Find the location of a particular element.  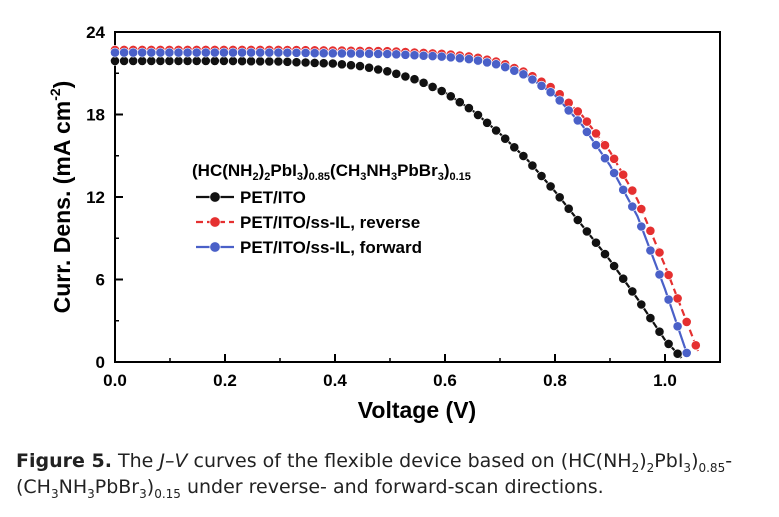

x-tick-label: 0.4 is located at coordinates (335, 380).